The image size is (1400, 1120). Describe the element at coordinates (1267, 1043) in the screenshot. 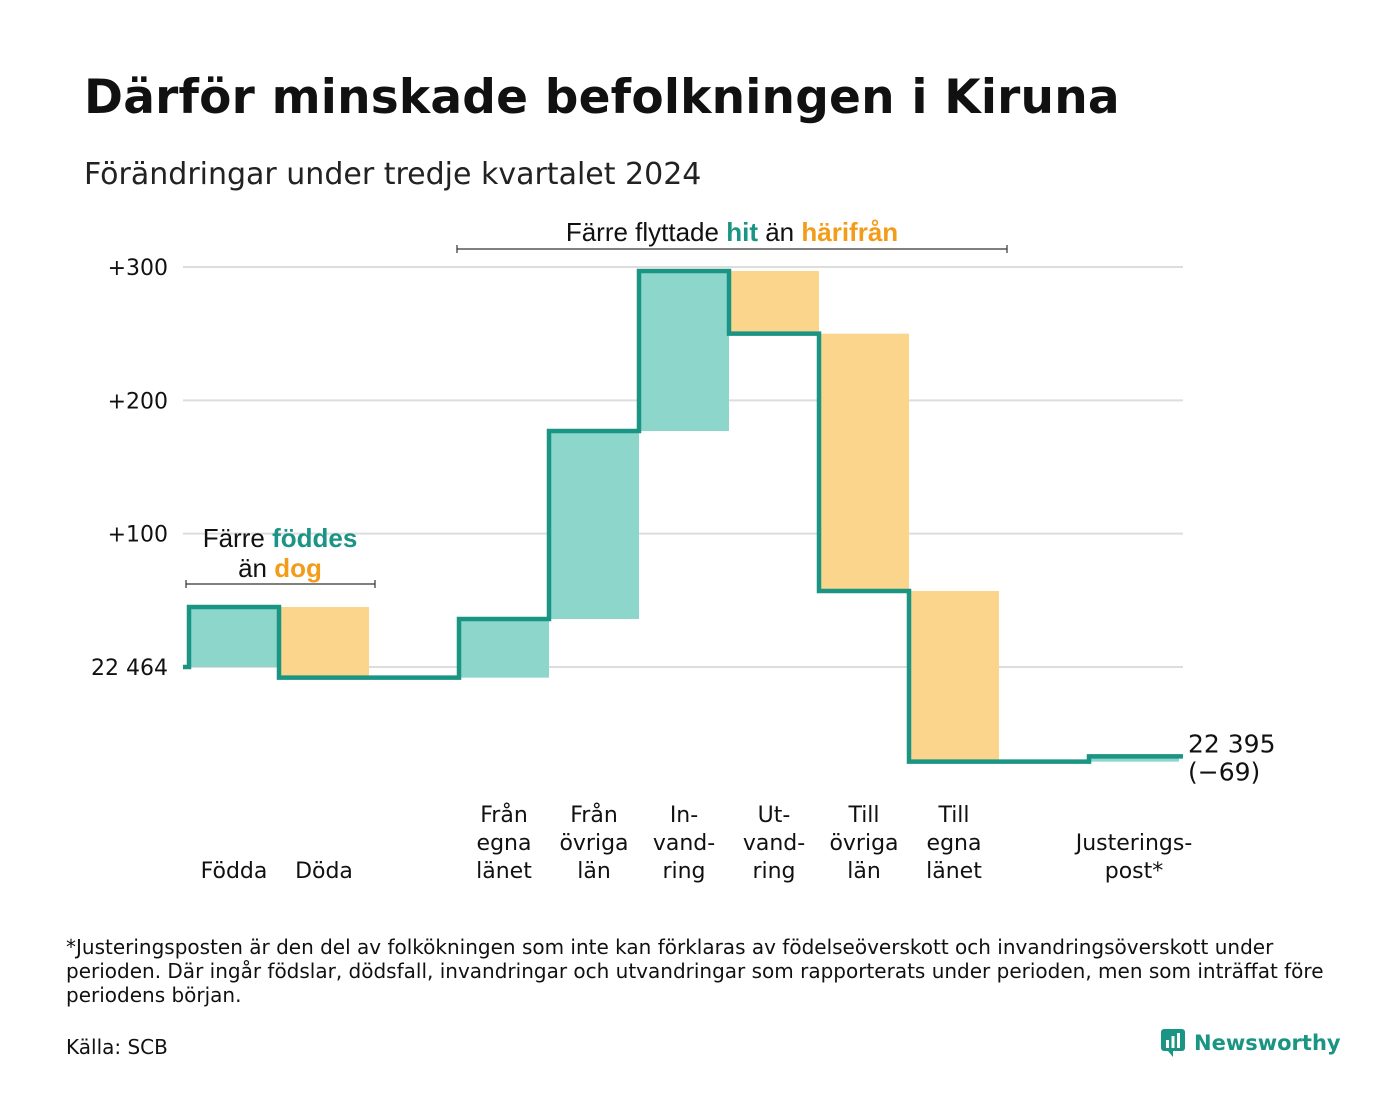

I see `brand-name: Newsworthy` at that location.